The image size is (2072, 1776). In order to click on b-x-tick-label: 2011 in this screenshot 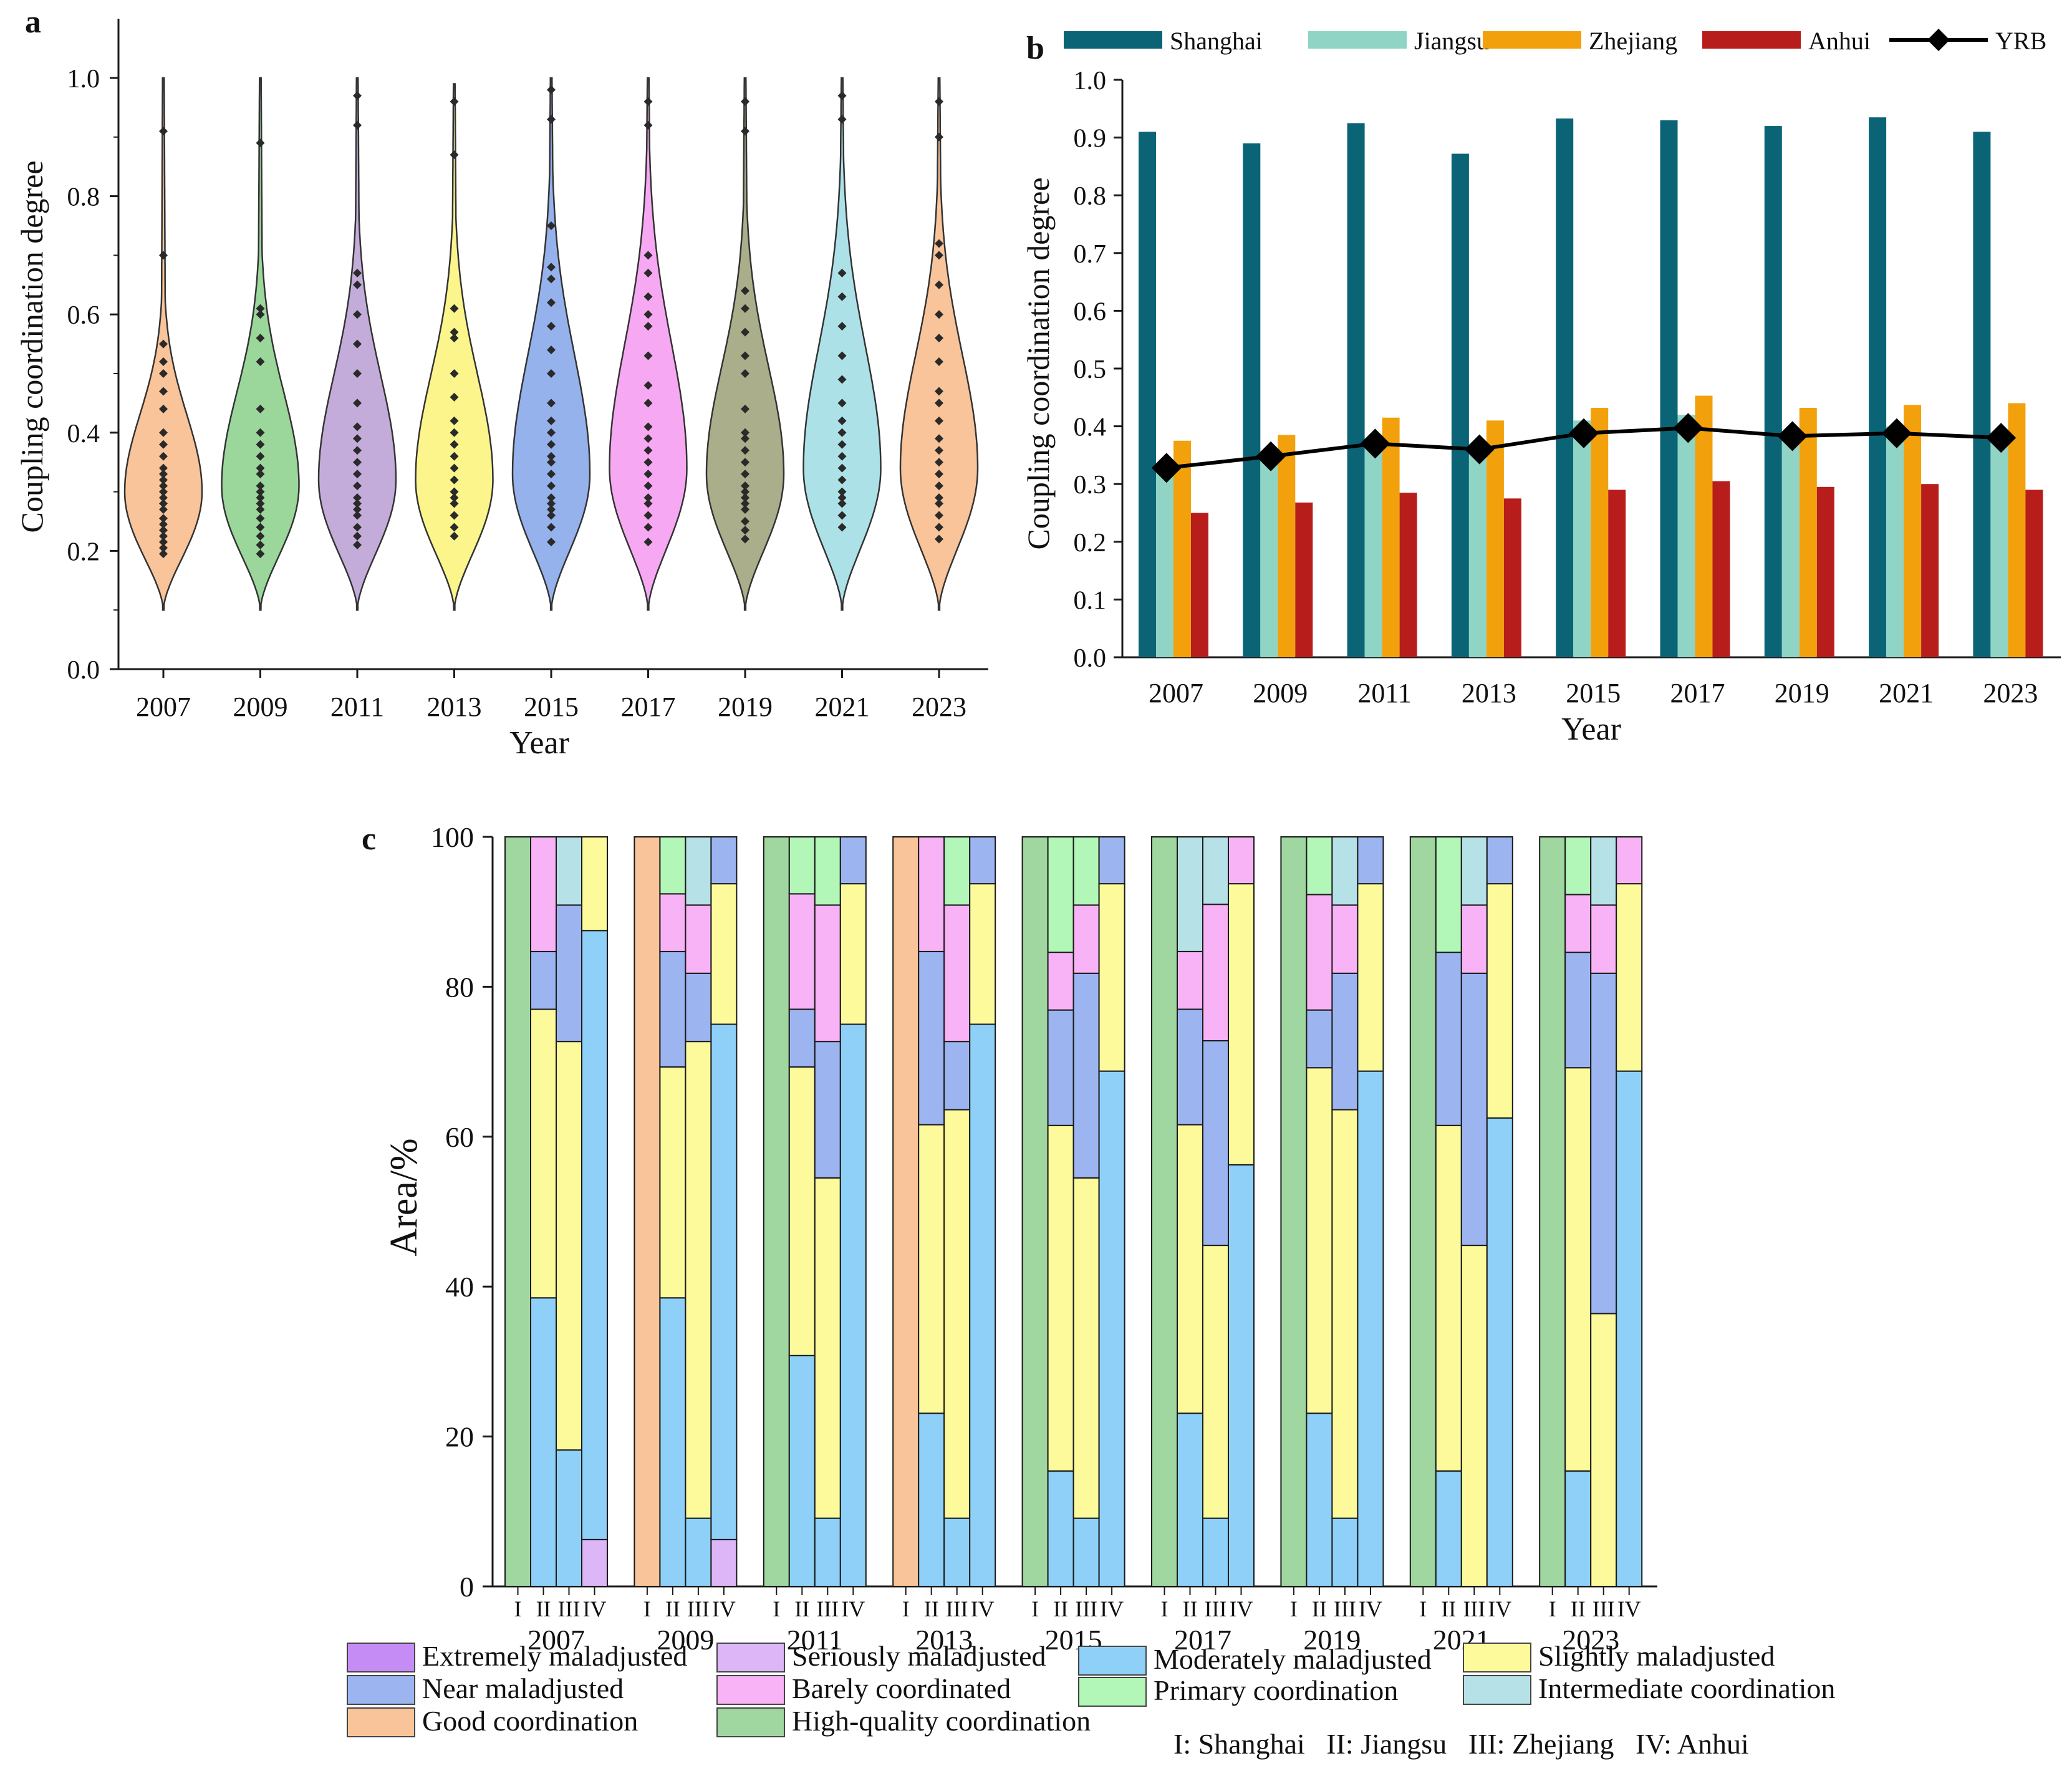, I will do `click(1384, 693)`.